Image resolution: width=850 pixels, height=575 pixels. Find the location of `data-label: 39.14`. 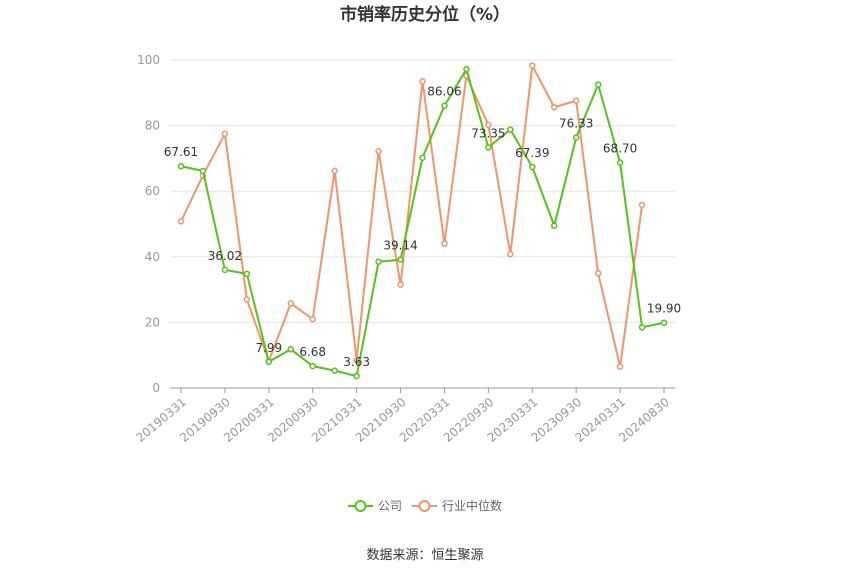

data-label: 39.14 is located at coordinates (400, 246).